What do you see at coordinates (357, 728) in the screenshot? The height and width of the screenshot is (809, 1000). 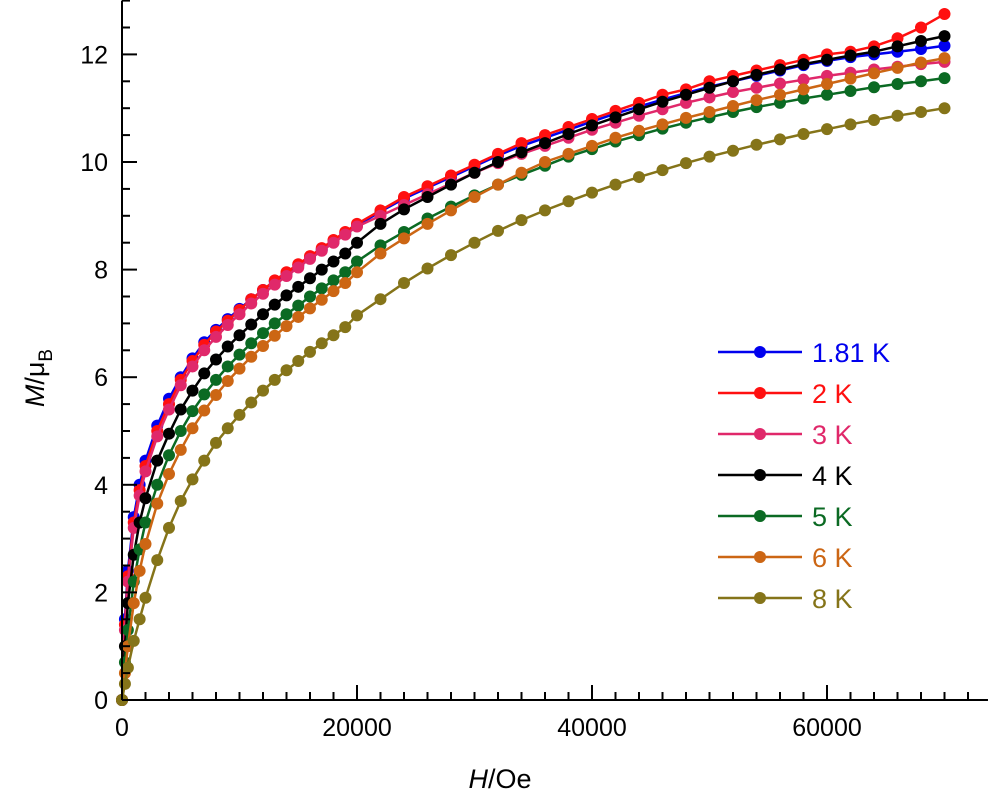 I see `x-tick-label: 20000` at bounding box center [357, 728].